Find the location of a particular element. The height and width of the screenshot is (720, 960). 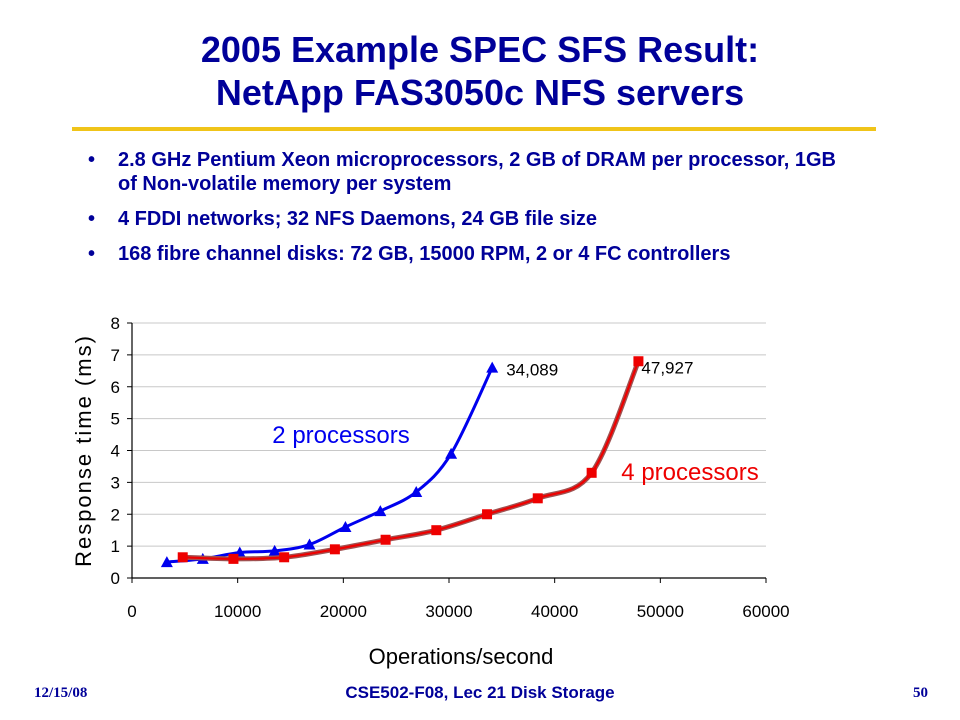

title-line-1: 2005 Example SPEC SFS Result: is located at coordinates (480, 49).